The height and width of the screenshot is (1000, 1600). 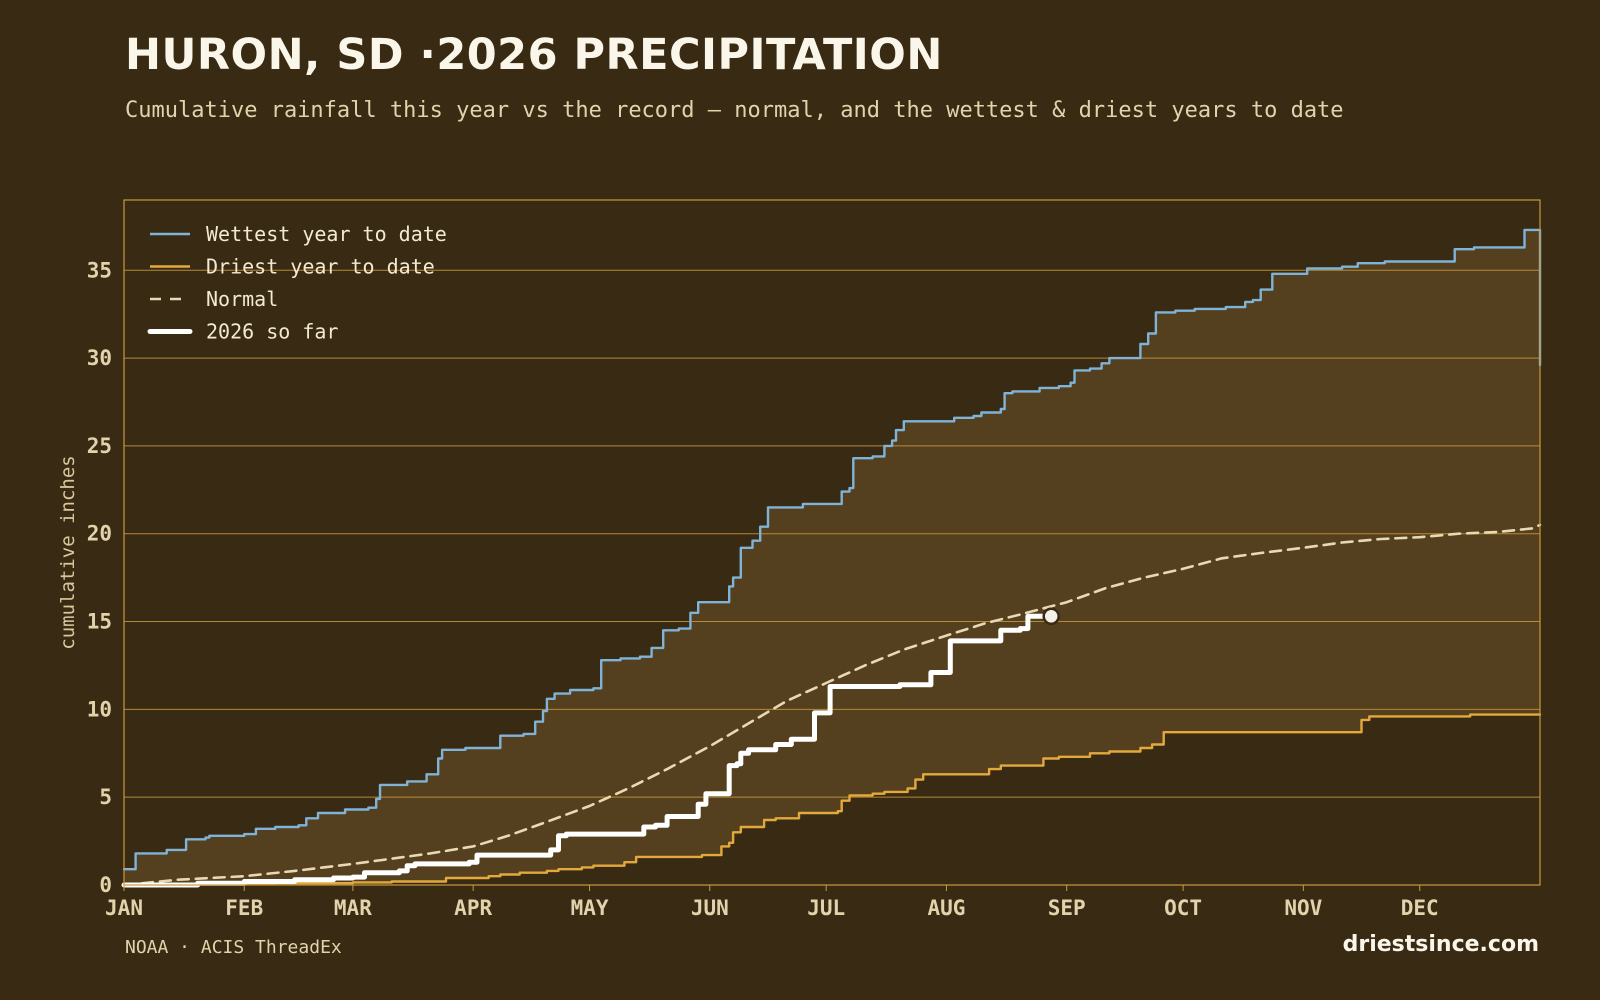 I want to click on y-tick-label: 10, so click(x=99, y=709).